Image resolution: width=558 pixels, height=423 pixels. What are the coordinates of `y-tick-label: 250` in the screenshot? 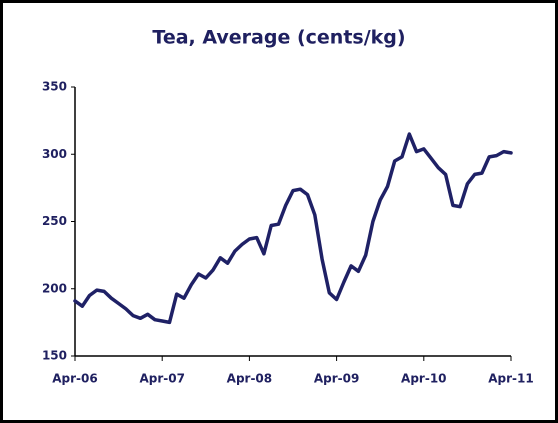 It's located at (54, 221).